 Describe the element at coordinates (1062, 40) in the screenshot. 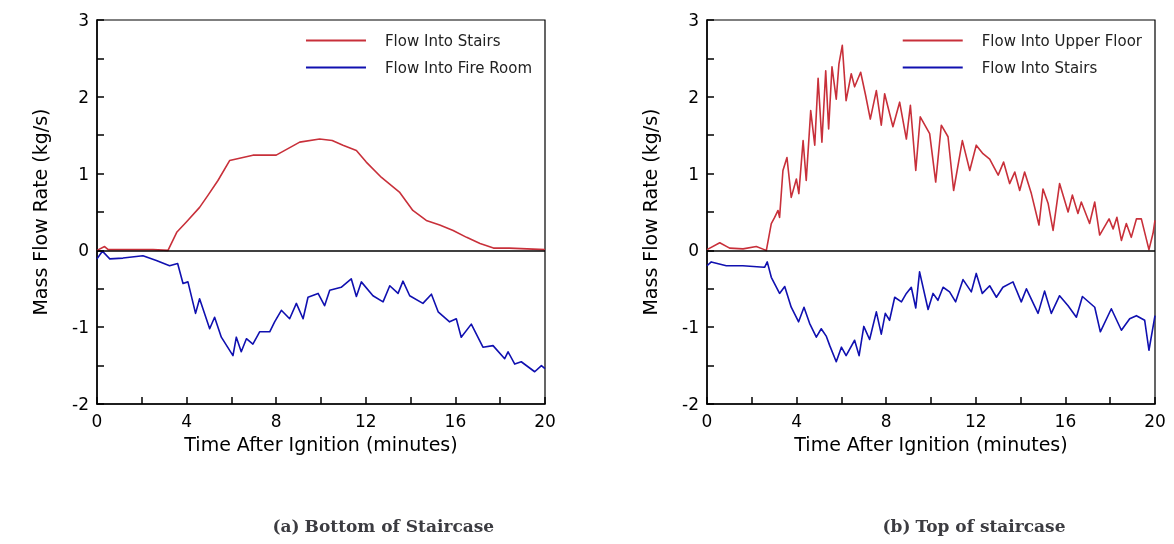

I see `legend-label: Flow Into Upper Floor` at that location.